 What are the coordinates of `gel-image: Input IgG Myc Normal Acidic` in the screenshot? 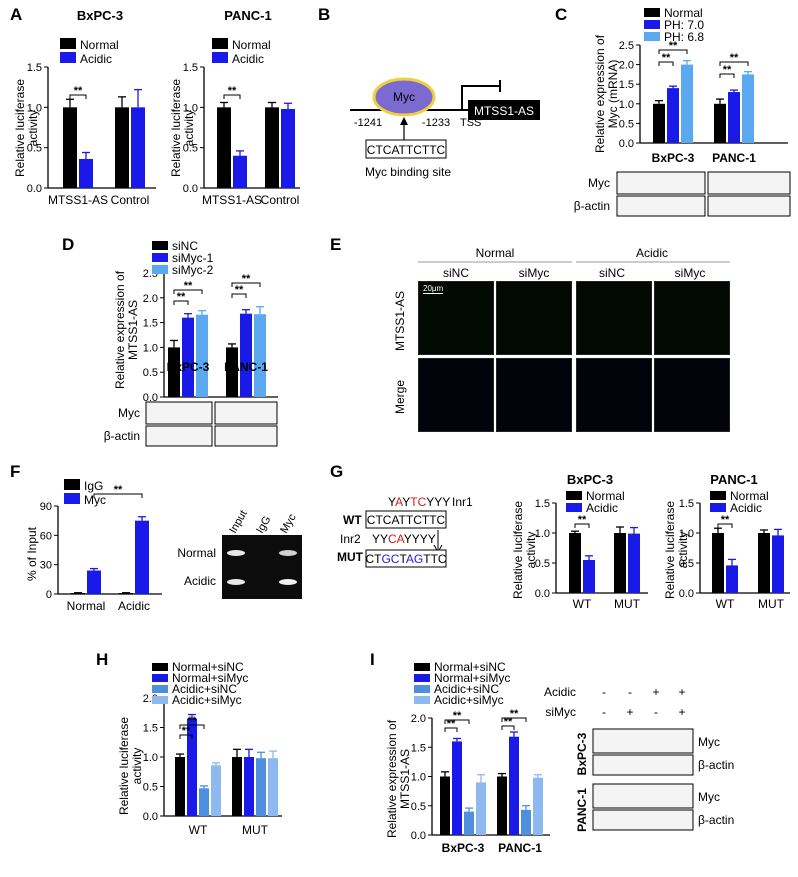 It's located at (239, 553).